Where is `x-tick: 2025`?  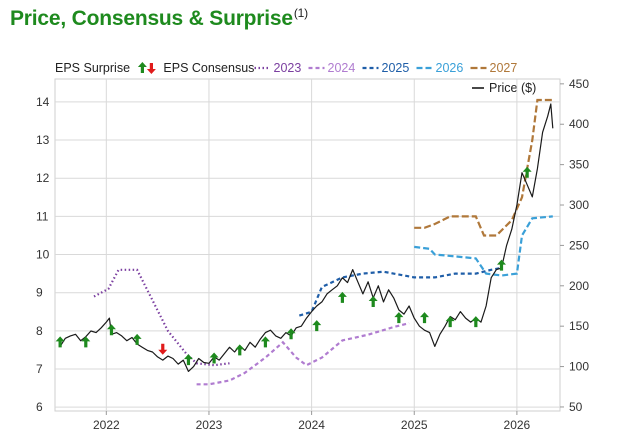 x-tick: 2025 is located at coordinates (414, 425).